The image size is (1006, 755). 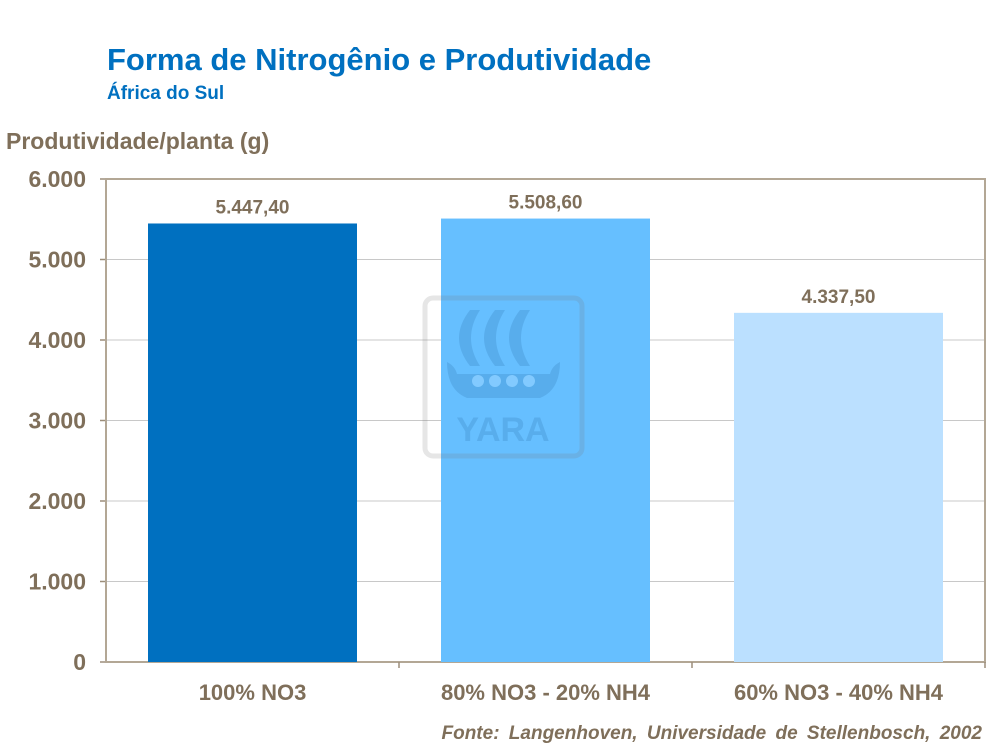 I want to click on chart-subtitle: África do Sul, so click(x=166, y=93).